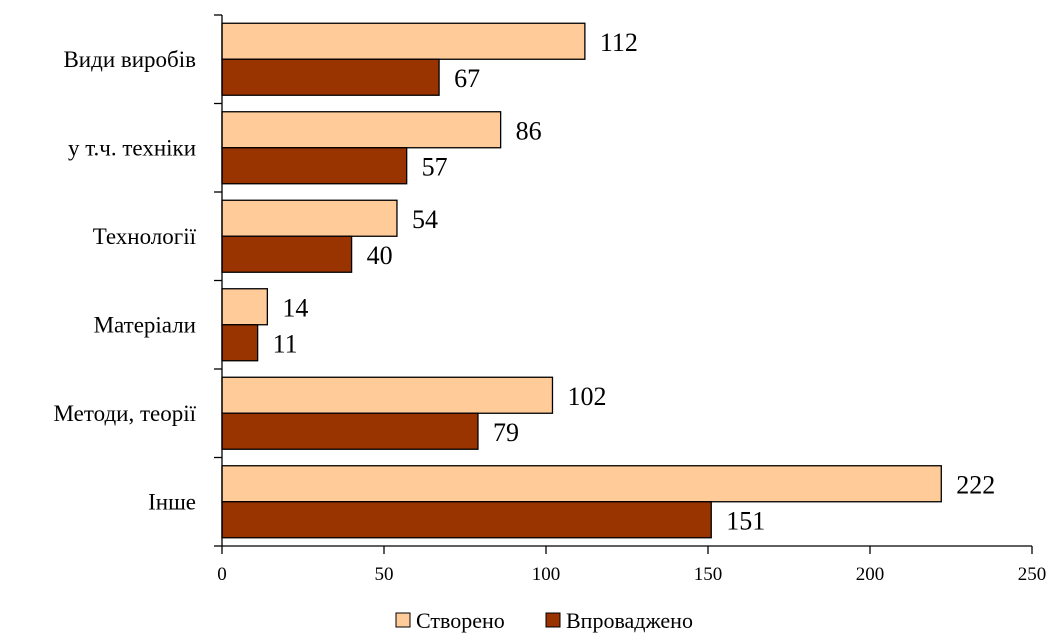  What do you see at coordinates (132, 147) in the screenshot?
I see `category-label: у т.ч. техніки` at bounding box center [132, 147].